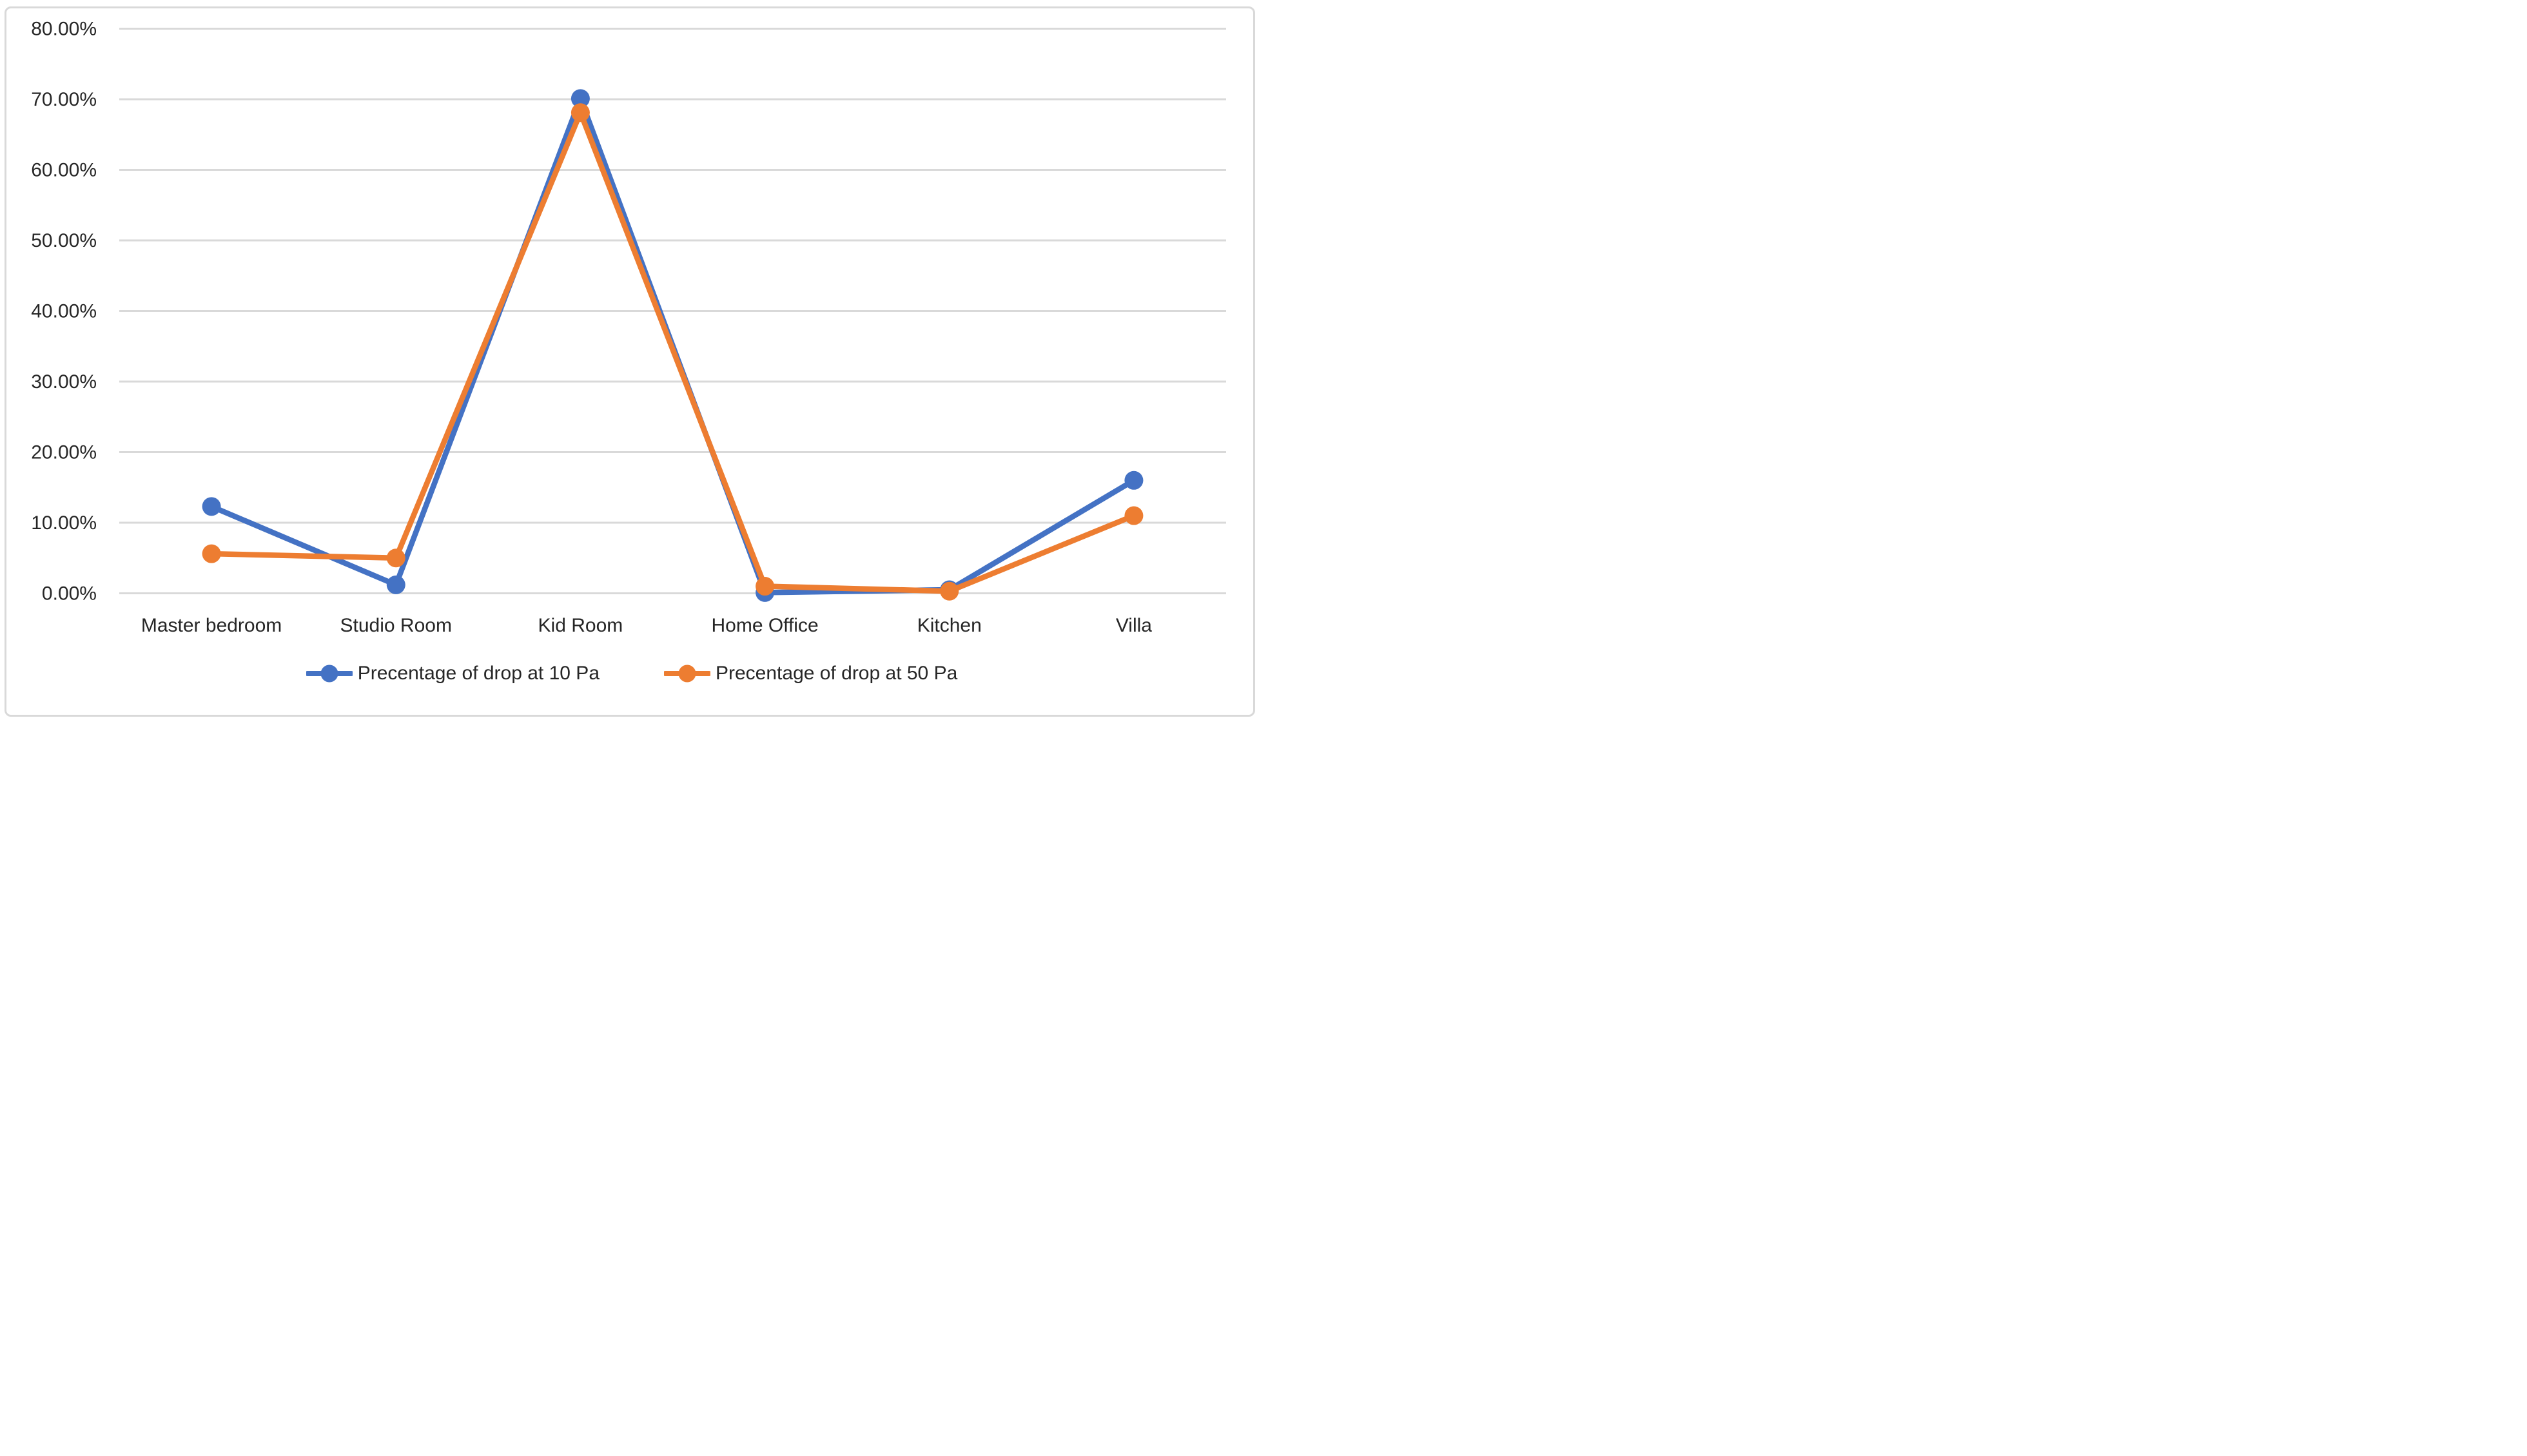 This screenshot has width=2527, height=1456. What do you see at coordinates (64, 99) in the screenshot?
I see `y-tick-label-70-00: 70.00%` at bounding box center [64, 99].